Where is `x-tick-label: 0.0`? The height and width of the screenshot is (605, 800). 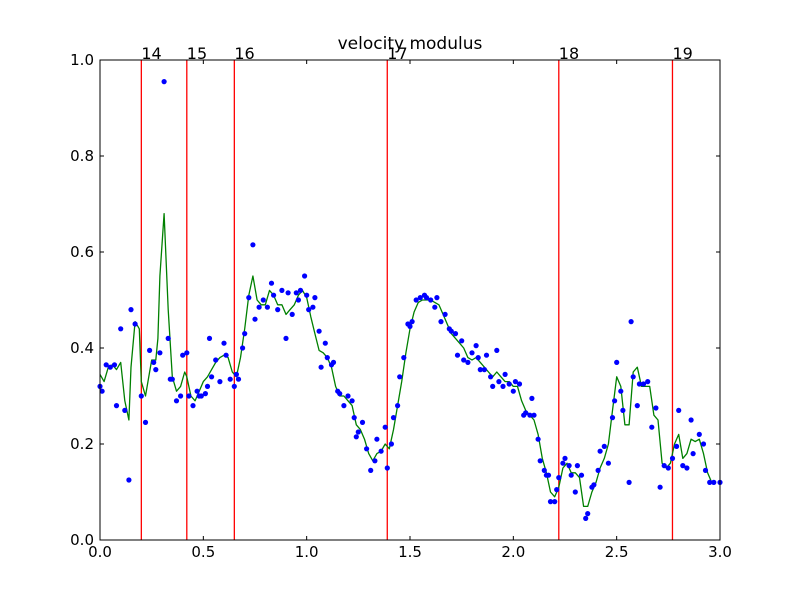 x-tick-label: 0.0 is located at coordinates (100, 552).